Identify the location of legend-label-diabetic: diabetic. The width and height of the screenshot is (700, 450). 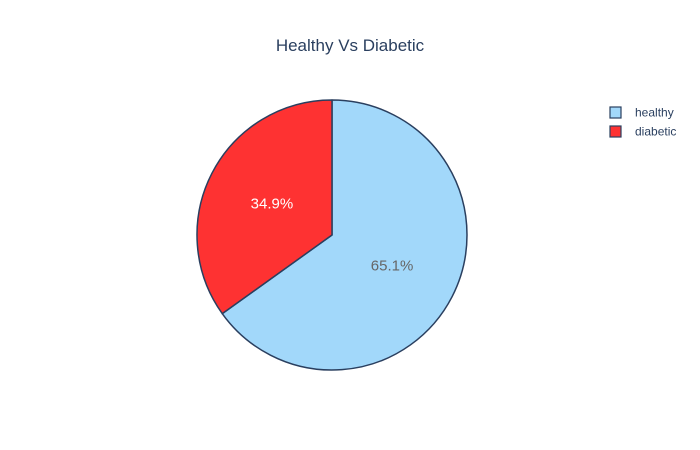
(655, 132).